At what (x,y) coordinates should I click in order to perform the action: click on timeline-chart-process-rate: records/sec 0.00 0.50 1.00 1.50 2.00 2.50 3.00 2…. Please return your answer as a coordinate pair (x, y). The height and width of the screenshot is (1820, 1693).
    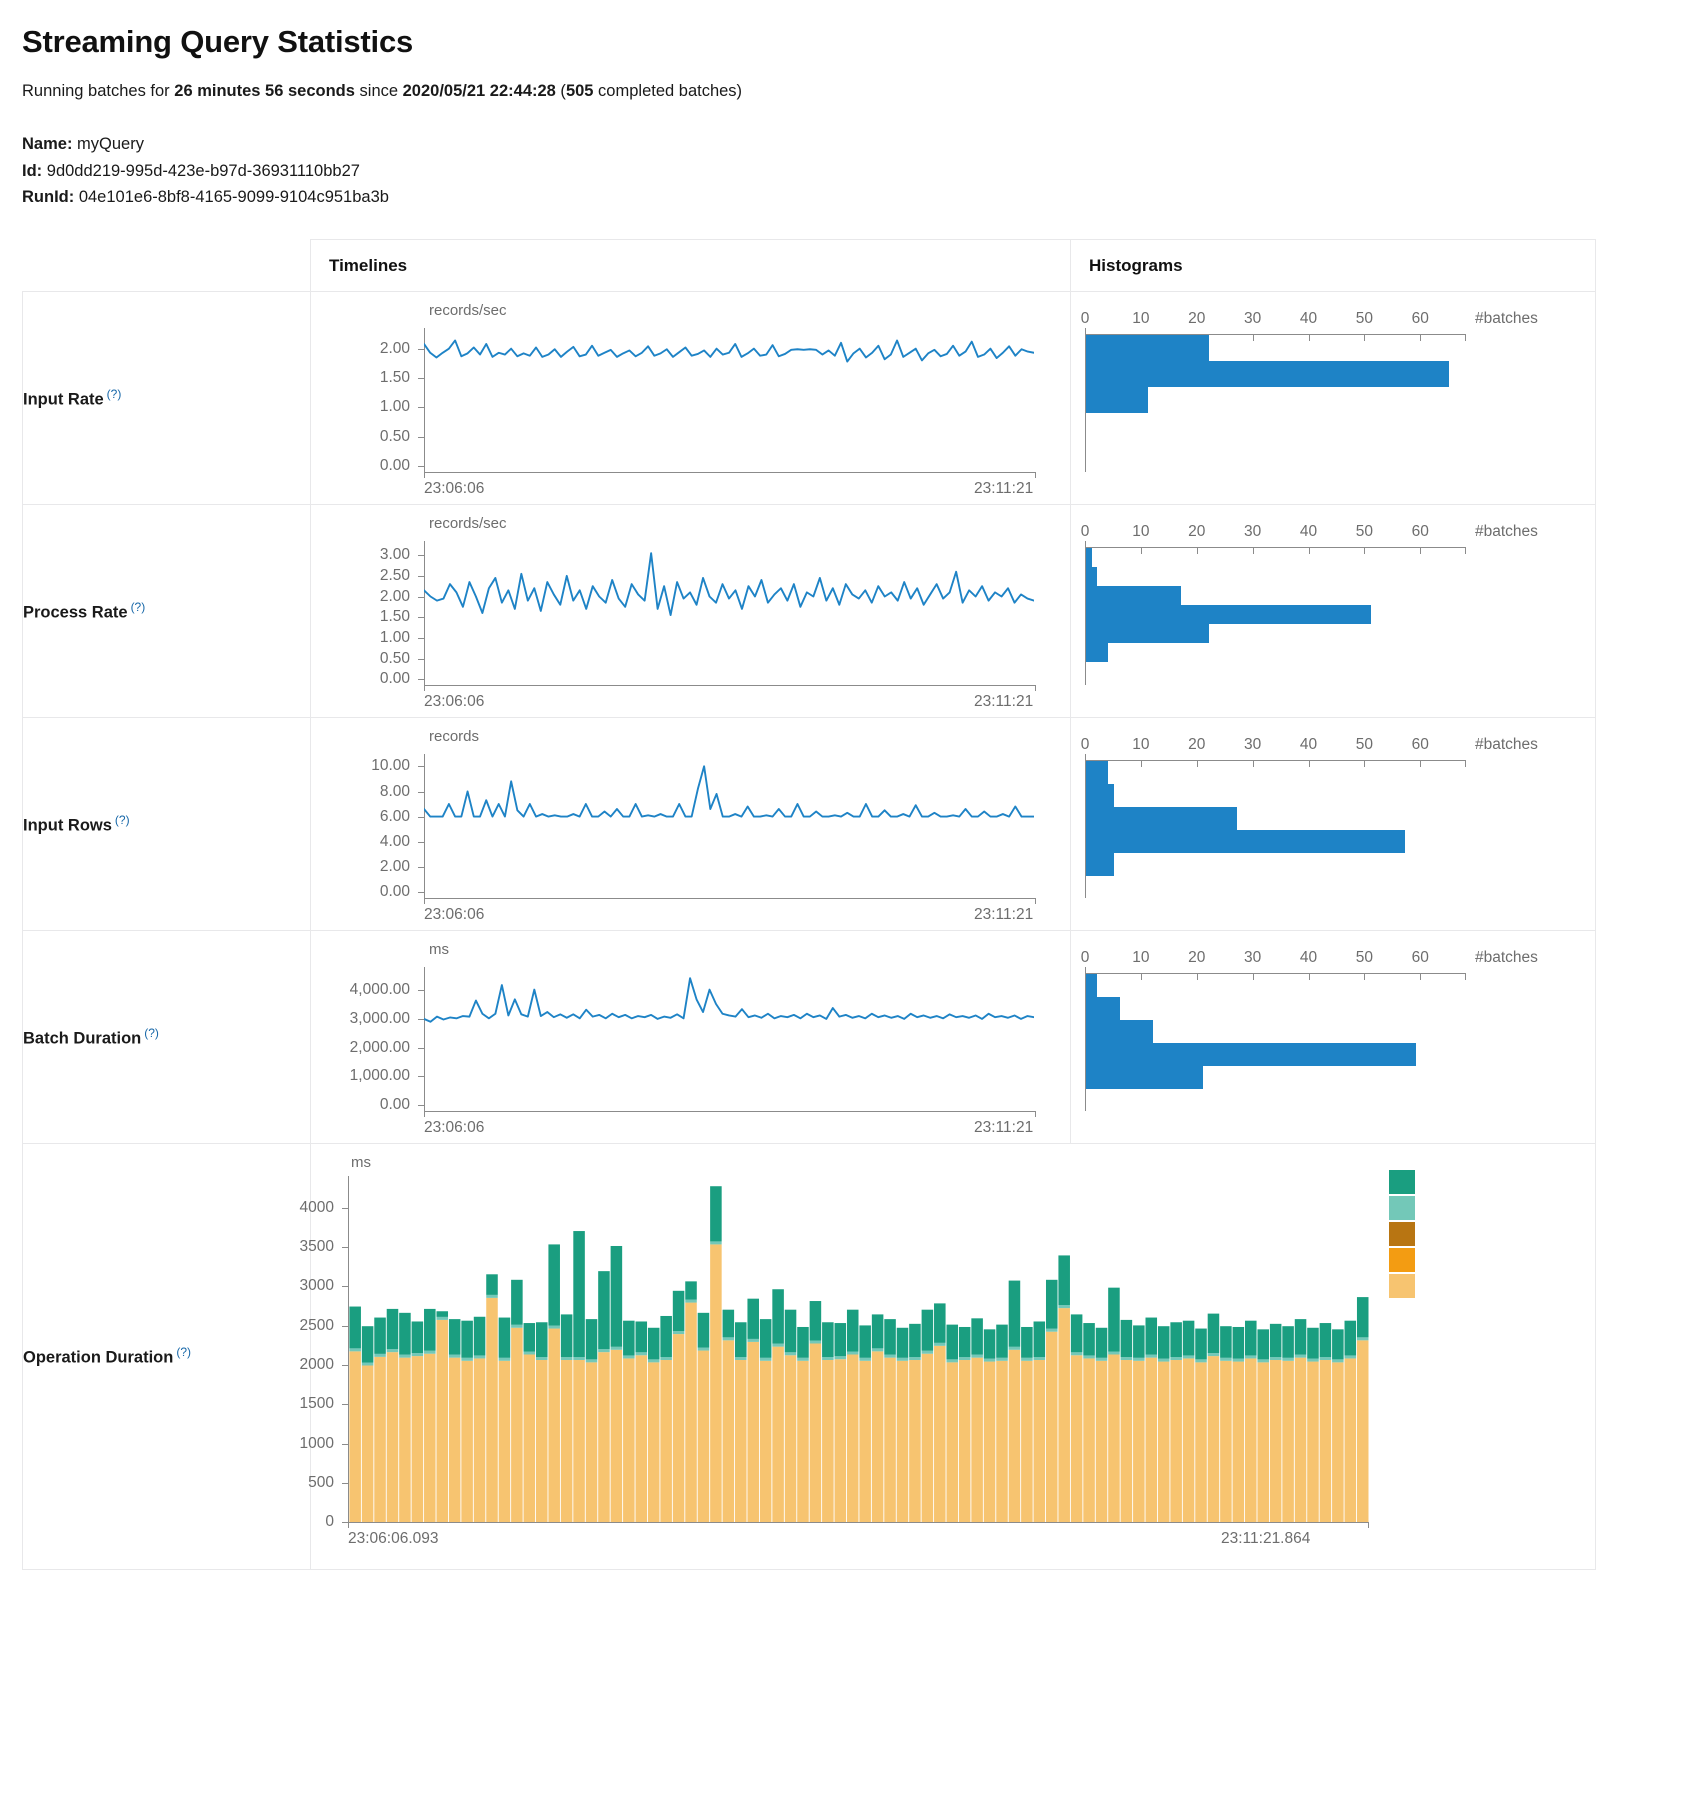
    Looking at the image, I should click on (690, 611).